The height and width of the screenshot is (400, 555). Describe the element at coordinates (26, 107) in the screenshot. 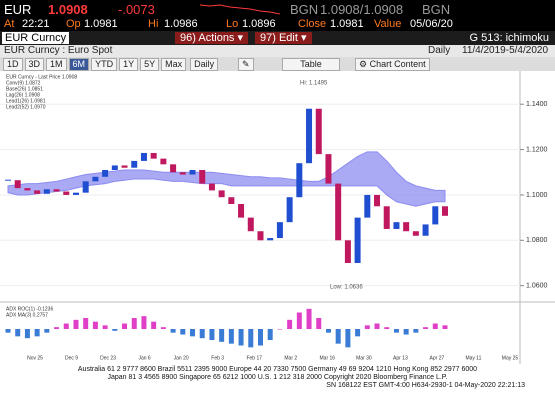

I see `legend-entry: Lead2(52) 1.0970` at that location.